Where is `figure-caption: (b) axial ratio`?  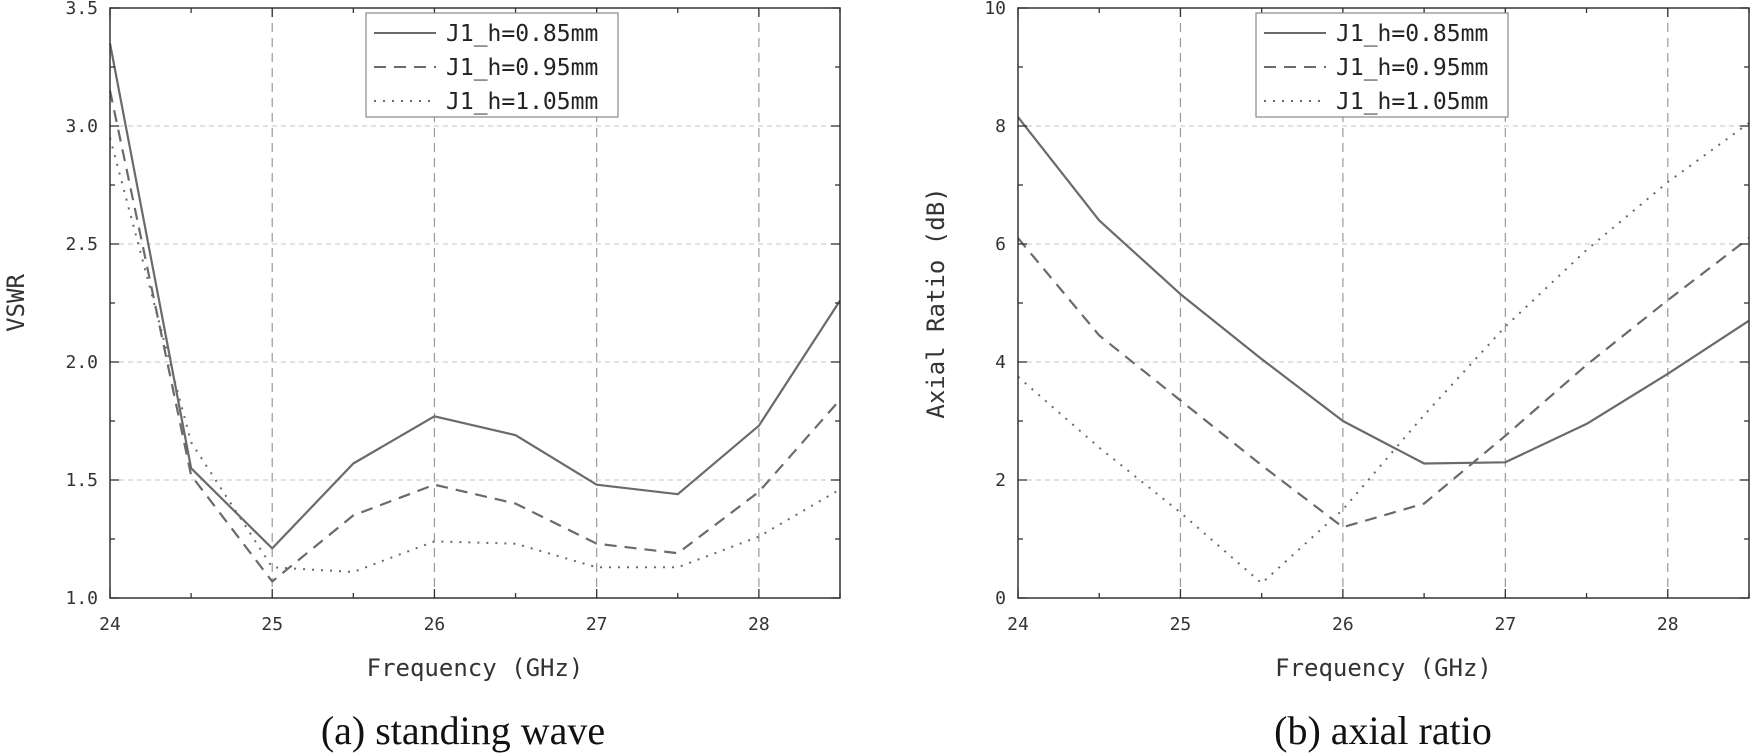
figure-caption: (b) axial ratio is located at coordinates (1383, 730).